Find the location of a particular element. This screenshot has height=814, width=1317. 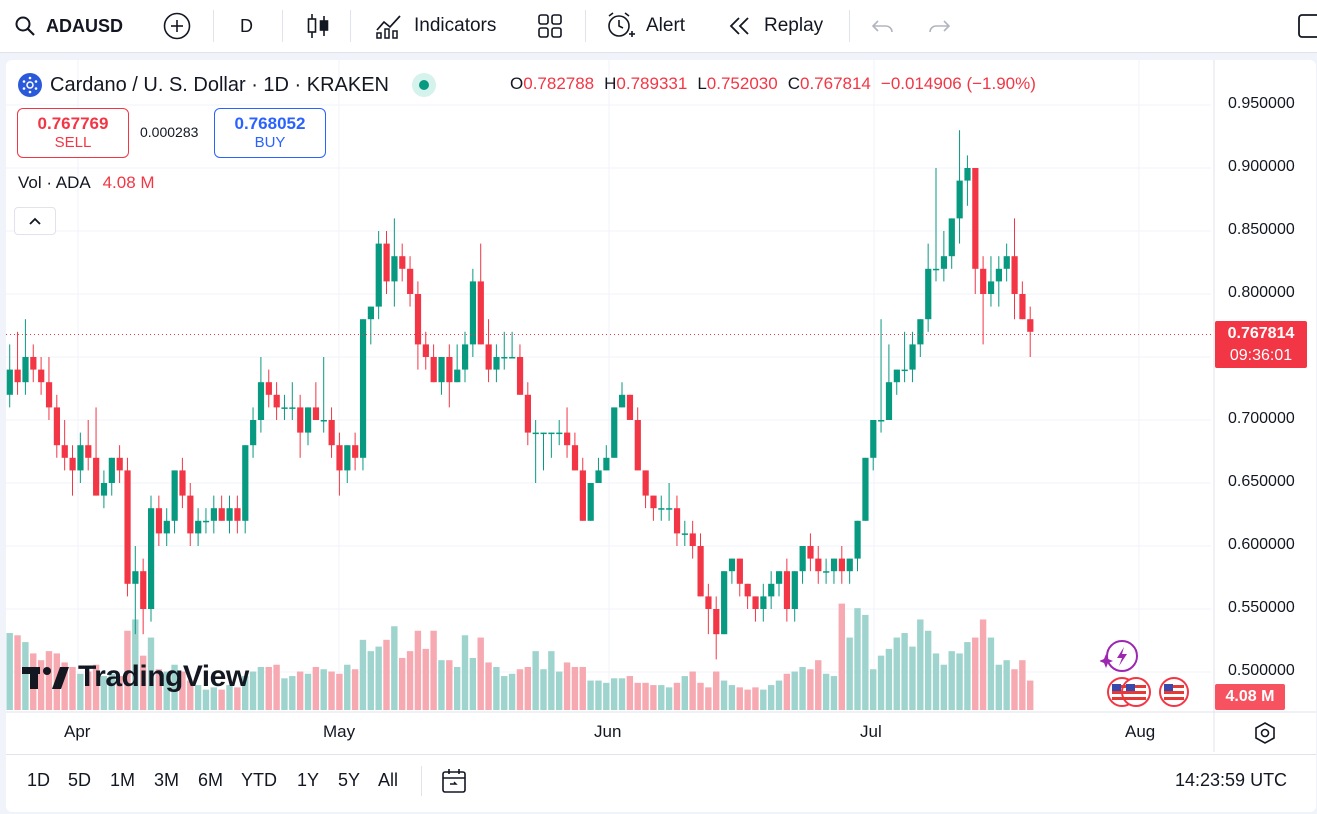

us-flag-icon is located at coordinates (1148, 692).